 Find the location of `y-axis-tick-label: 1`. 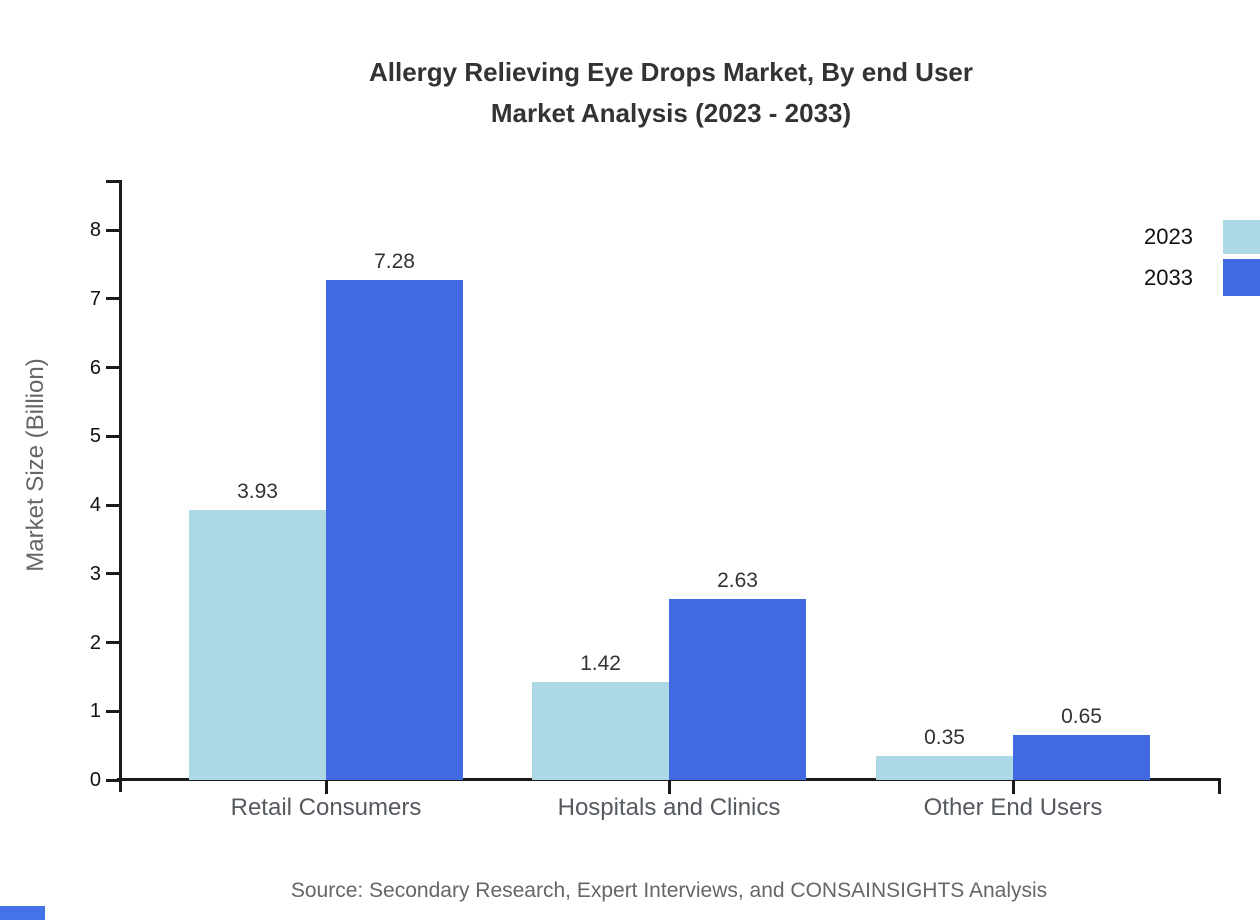

y-axis-tick-label: 1 is located at coordinates (95, 711).